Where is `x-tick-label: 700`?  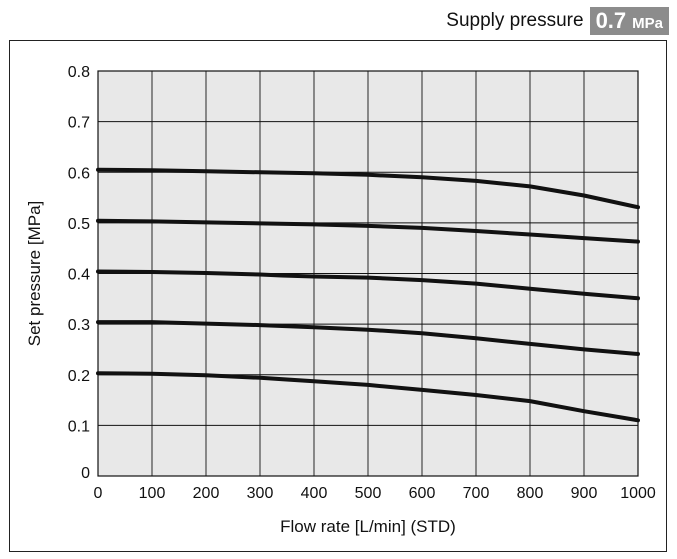
x-tick-label: 700 is located at coordinates (476, 493).